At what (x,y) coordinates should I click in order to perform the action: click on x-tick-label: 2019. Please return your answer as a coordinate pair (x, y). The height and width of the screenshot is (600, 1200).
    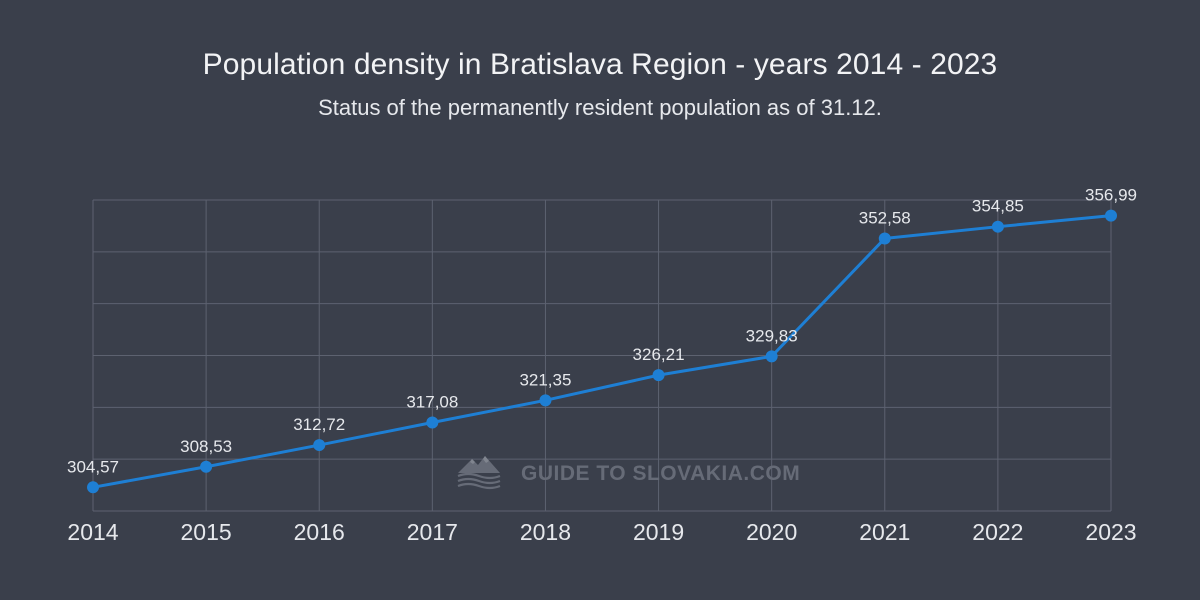
    Looking at the image, I should click on (658, 532).